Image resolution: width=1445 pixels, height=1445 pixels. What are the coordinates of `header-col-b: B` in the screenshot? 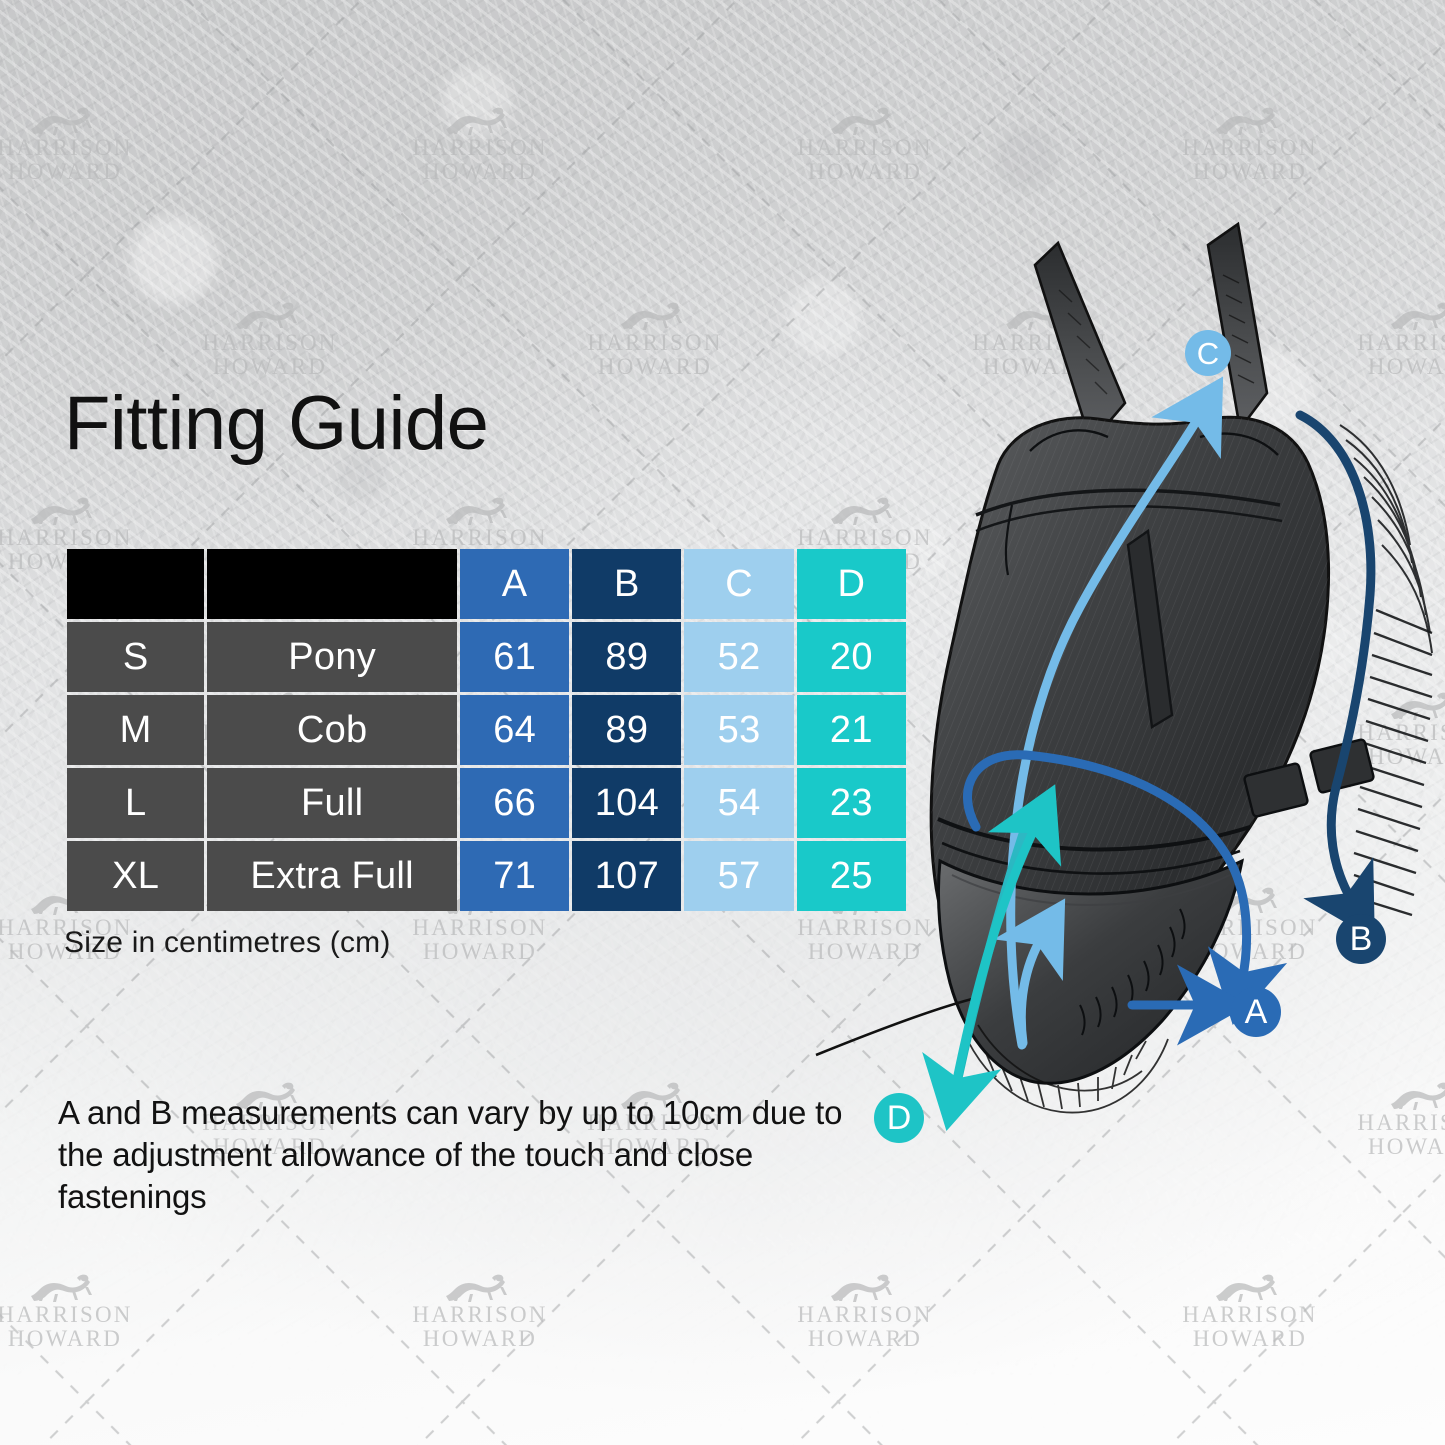 It's located at (627, 584).